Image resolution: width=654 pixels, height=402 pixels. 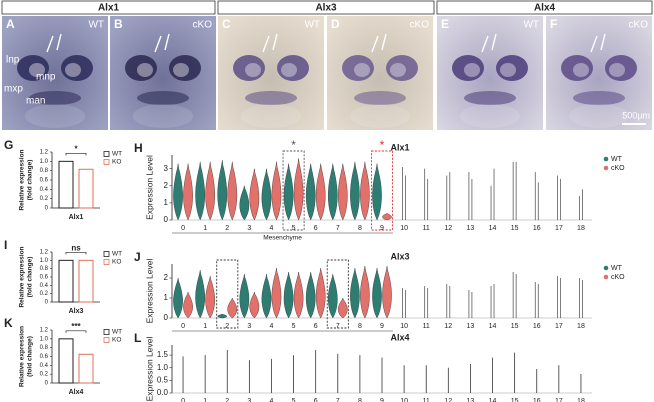 I want to click on x-tick-label: 13, so click(x=471, y=228).